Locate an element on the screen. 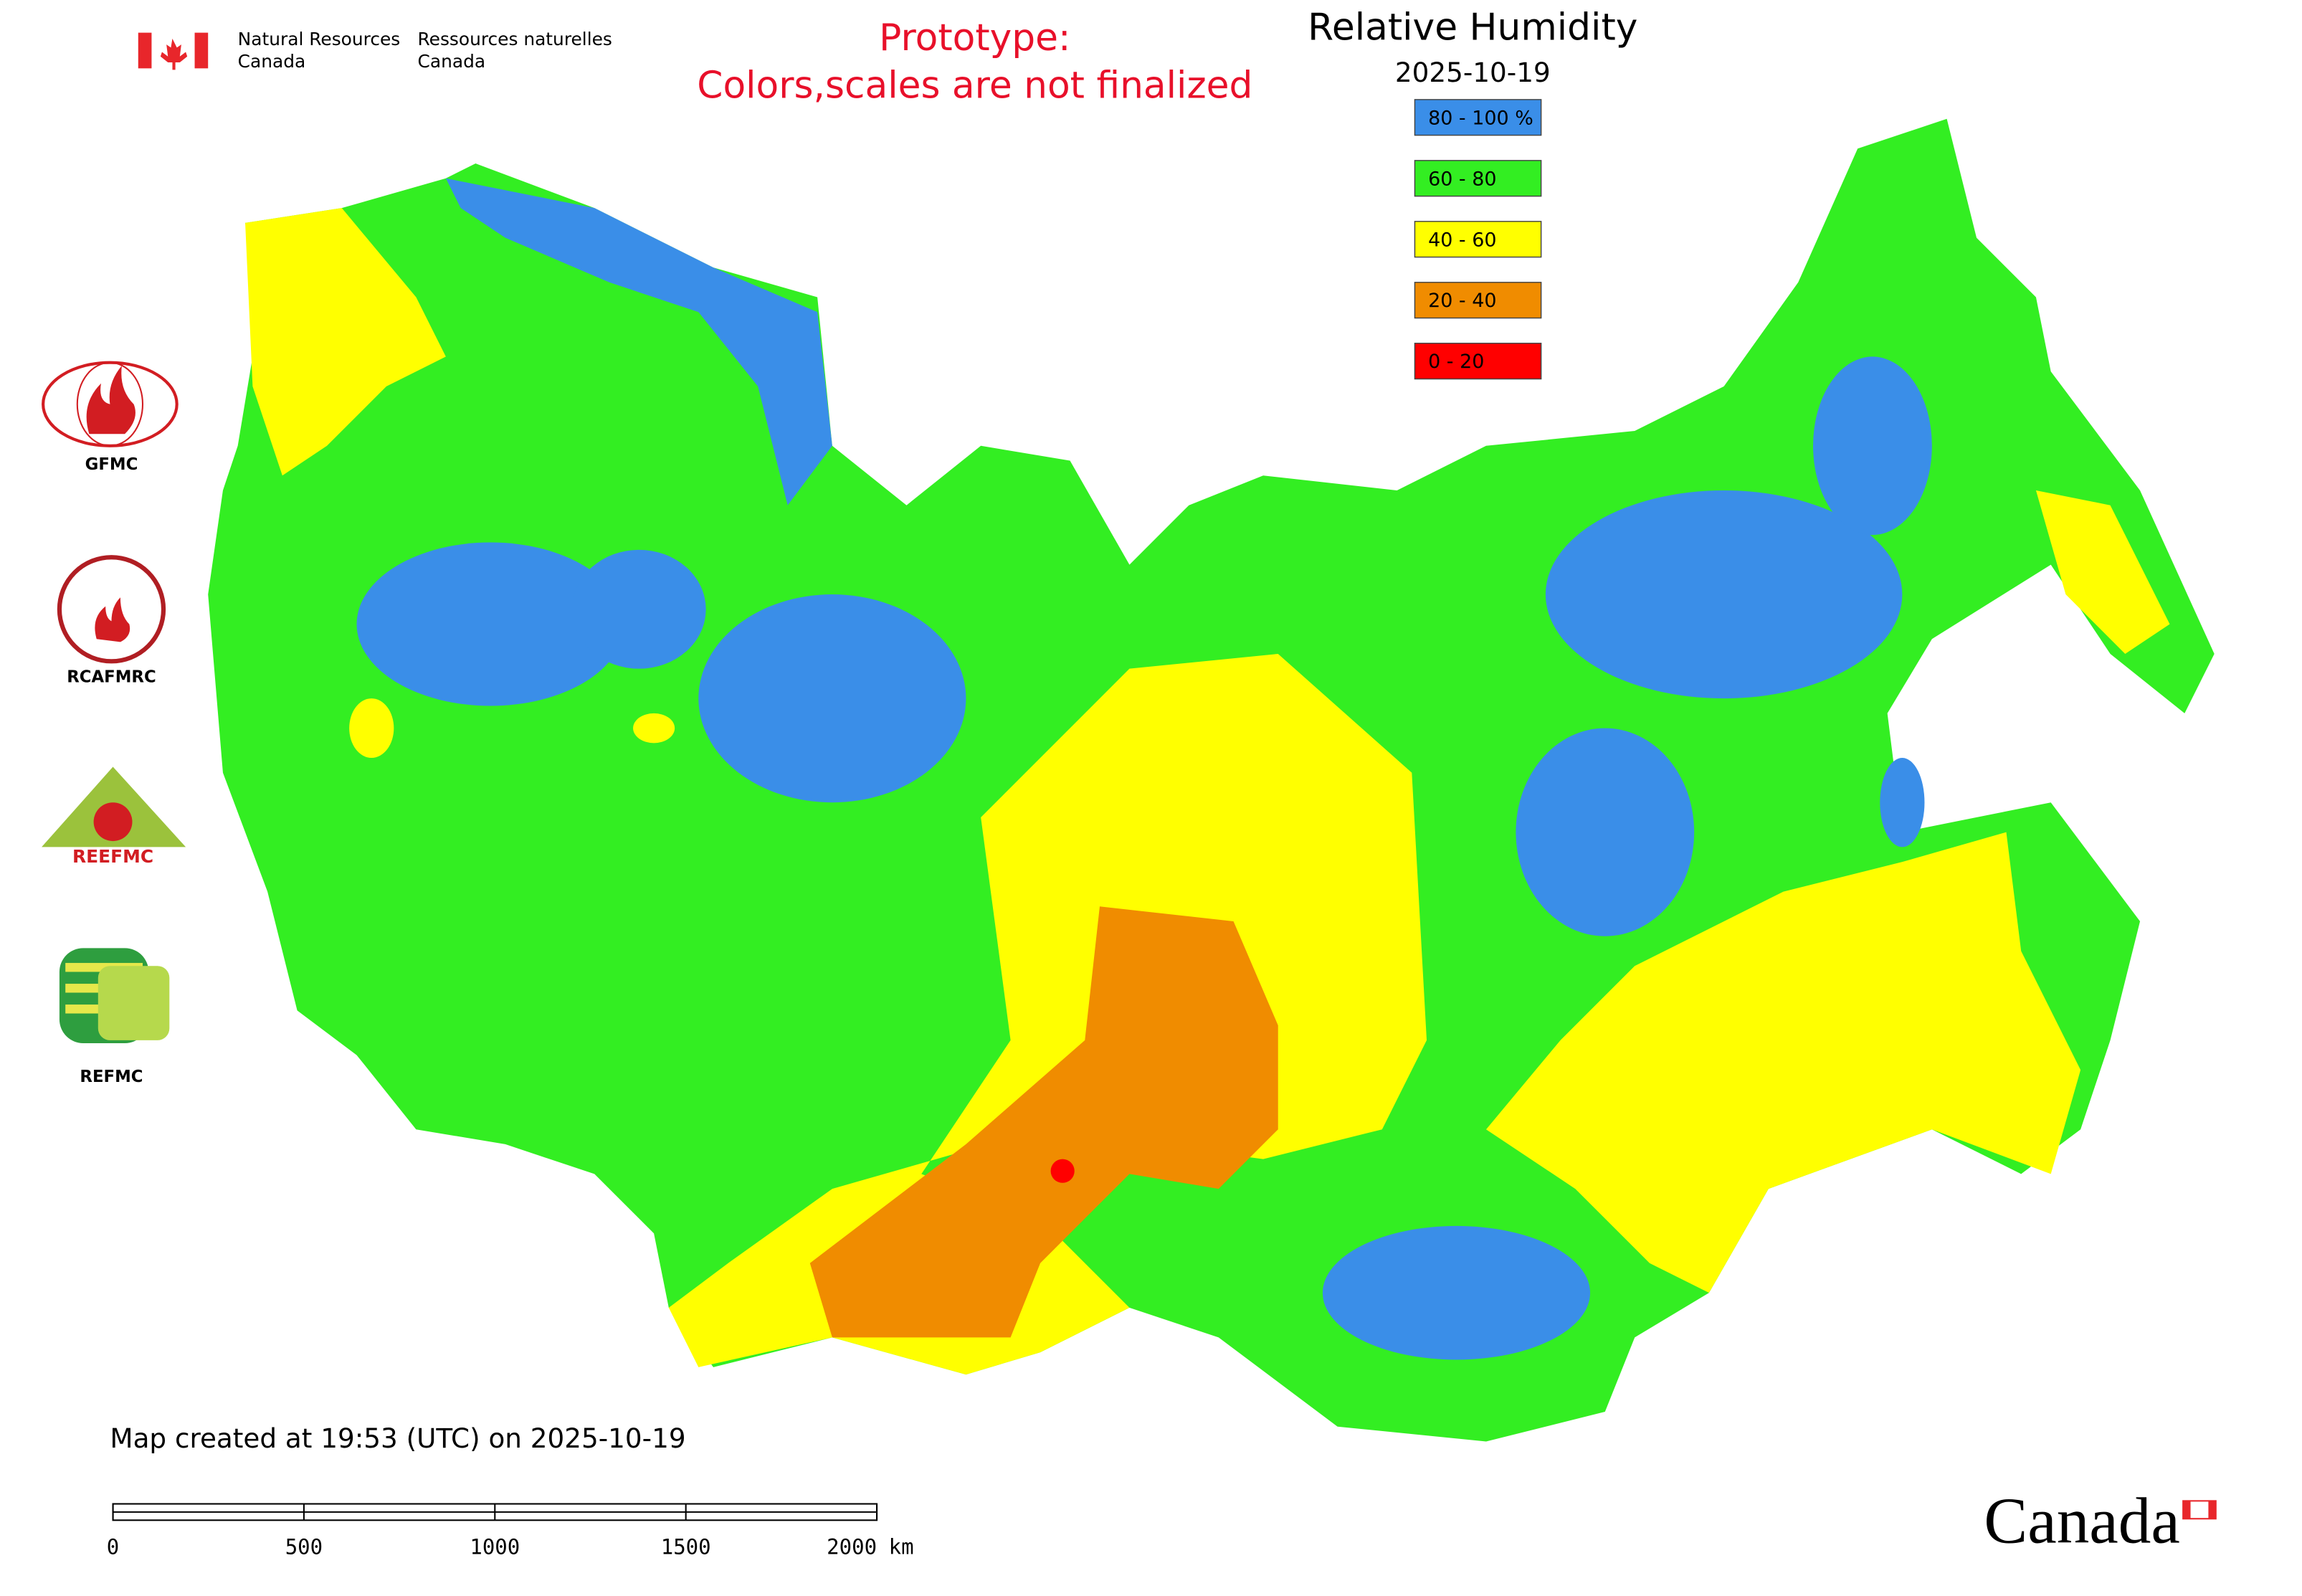 The image size is (2302, 1596). notice: Prototype: is located at coordinates (974, 38).